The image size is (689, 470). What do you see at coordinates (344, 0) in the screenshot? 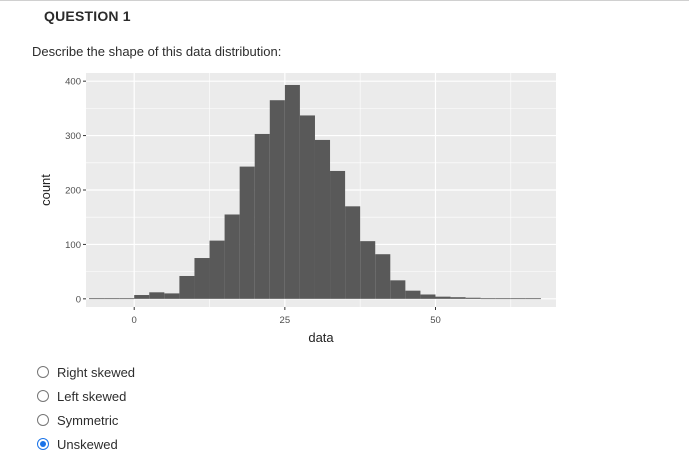
I see `top-divider` at bounding box center [344, 0].